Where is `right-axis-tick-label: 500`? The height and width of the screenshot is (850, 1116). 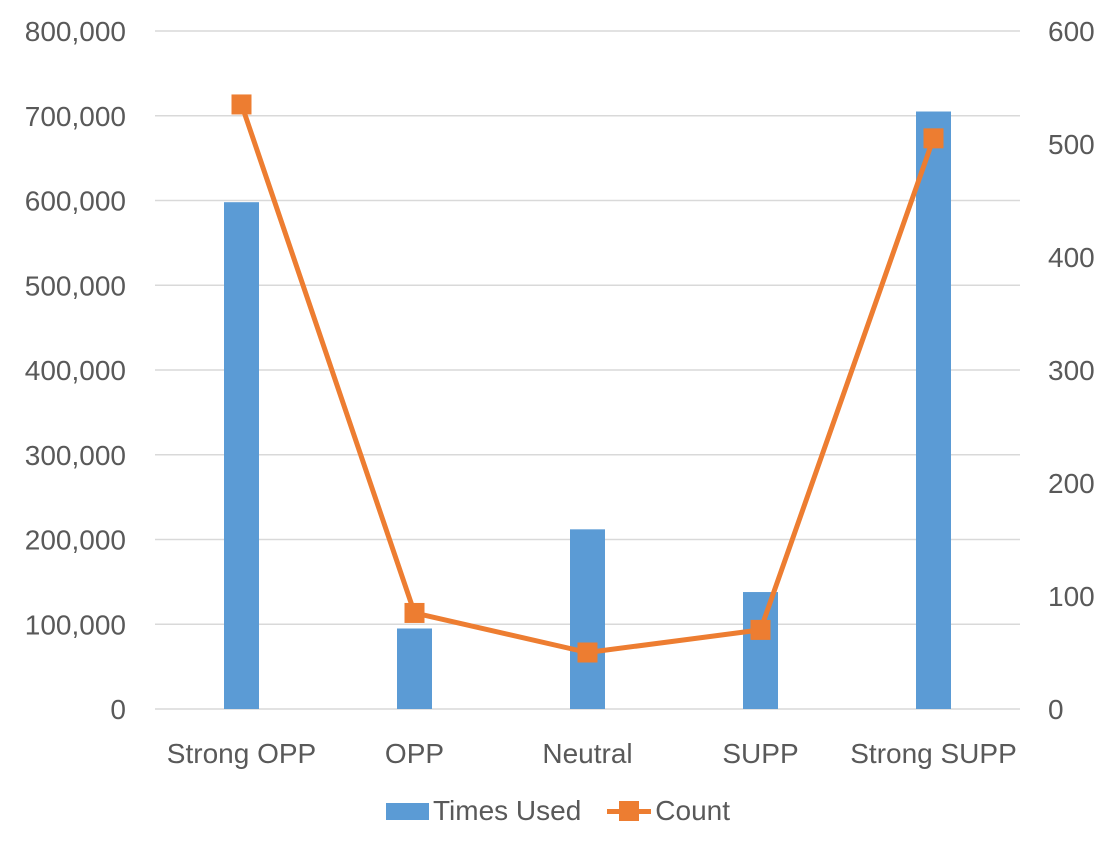
right-axis-tick-label: 500 is located at coordinates (1071, 144).